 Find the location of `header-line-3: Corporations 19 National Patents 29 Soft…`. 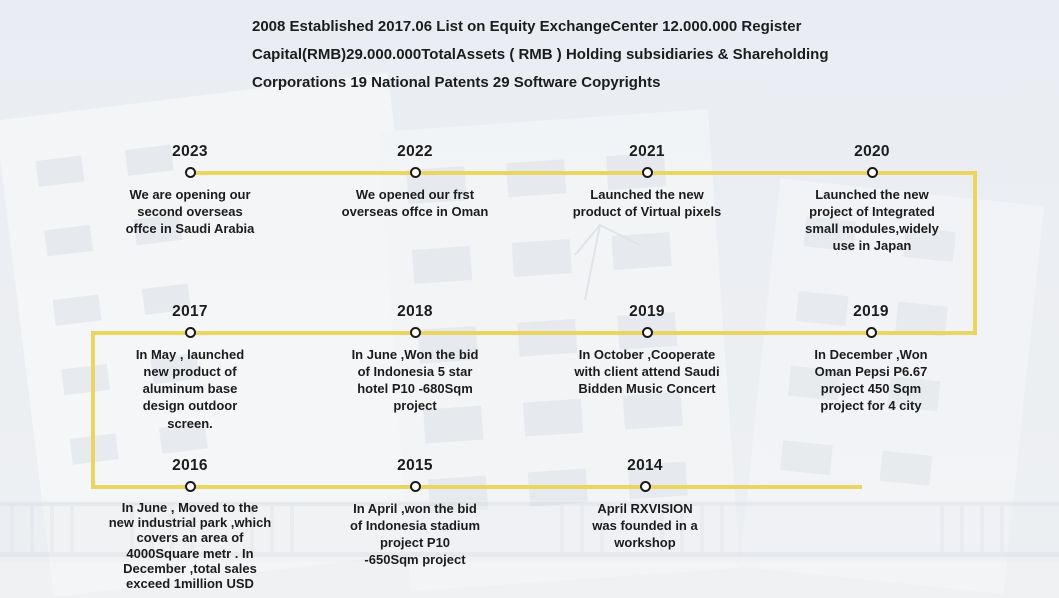

header-line-3: Corporations 19 National Patents 29 Soft… is located at coordinates (456, 82).